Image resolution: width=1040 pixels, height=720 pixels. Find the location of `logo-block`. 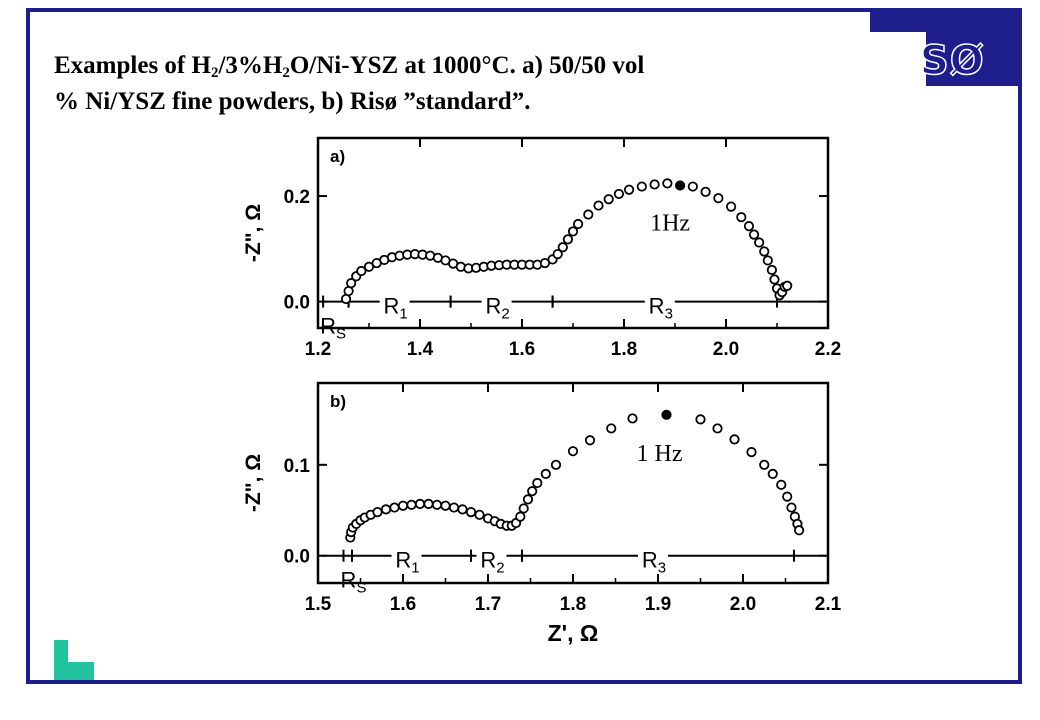

logo-block is located at coordinates (946, 47).